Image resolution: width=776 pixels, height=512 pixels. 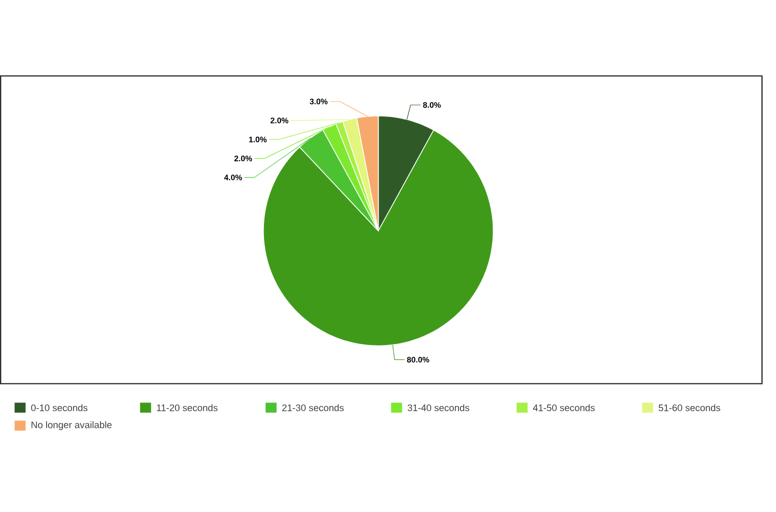 I want to click on legend-label: 0-10 seconds, so click(x=59, y=408).